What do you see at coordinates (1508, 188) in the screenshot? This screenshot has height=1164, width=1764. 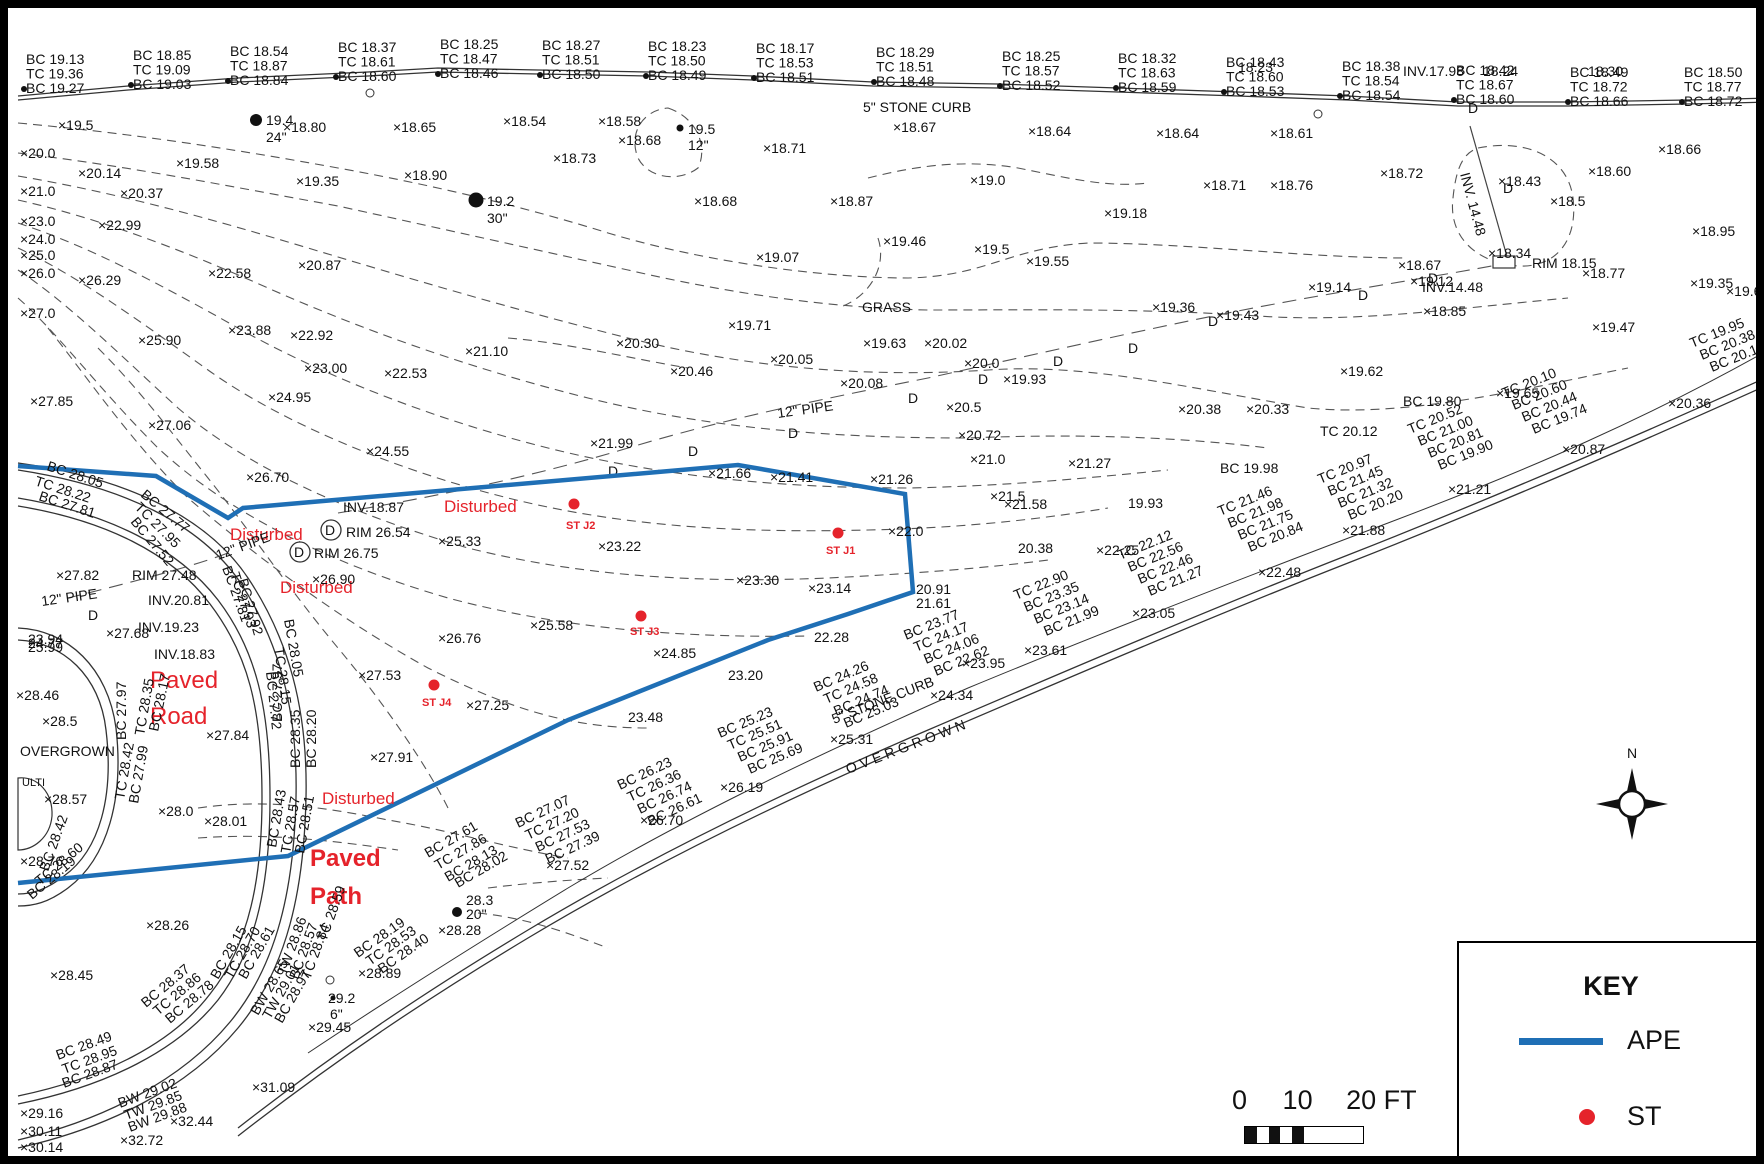 I see `drain-d-12: D` at bounding box center [1508, 188].